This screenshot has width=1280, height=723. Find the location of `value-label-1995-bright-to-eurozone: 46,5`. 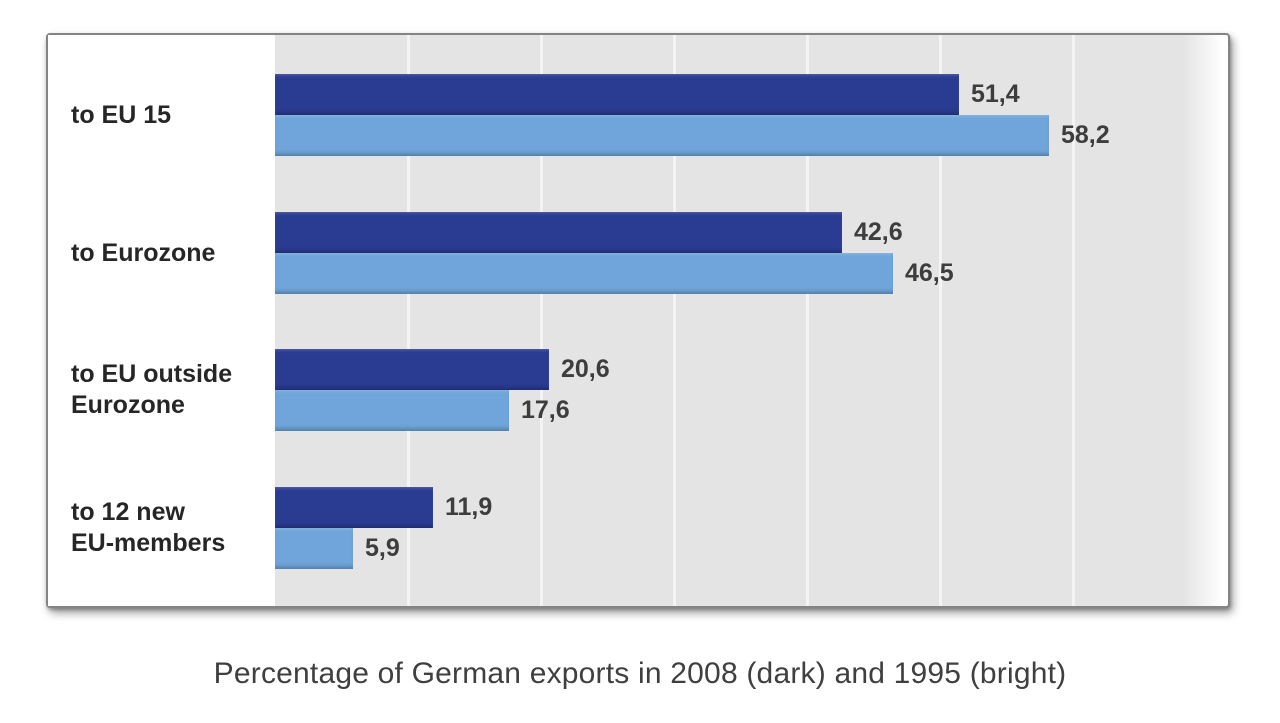

value-label-1995-bright-to-eurozone: 46,5 is located at coordinates (929, 273).